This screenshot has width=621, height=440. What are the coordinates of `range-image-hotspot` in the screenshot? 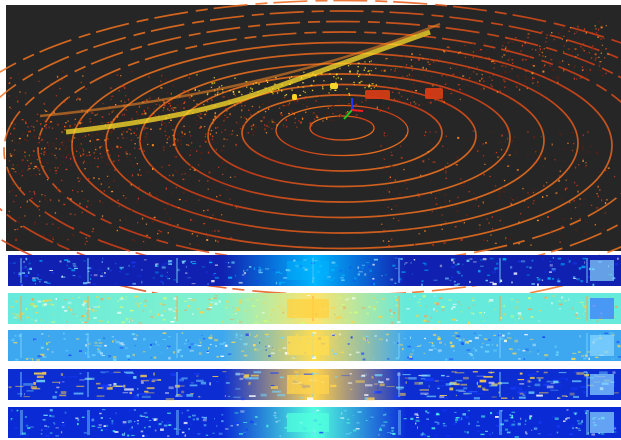 It's located at (308, 308).